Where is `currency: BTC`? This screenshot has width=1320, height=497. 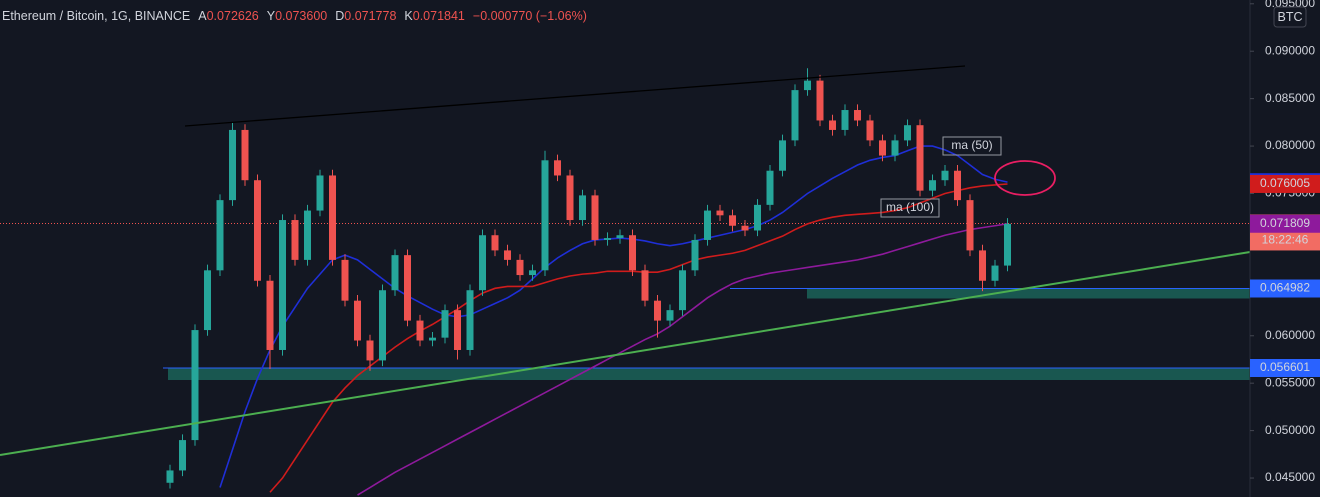
currency: BTC is located at coordinates (1290, 17).